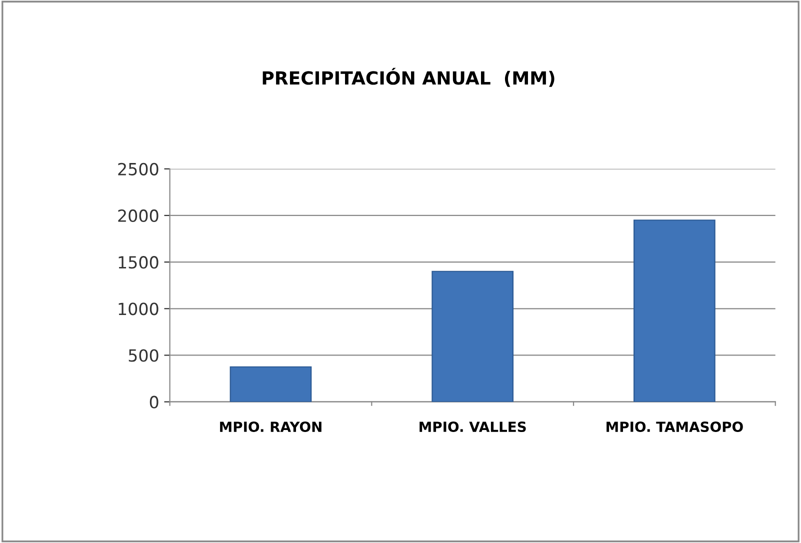 The height and width of the screenshot is (543, 801). Describe the element at coordinates (138, 262) in the screenshot. I see `y-tick-label: 1500` at that location.